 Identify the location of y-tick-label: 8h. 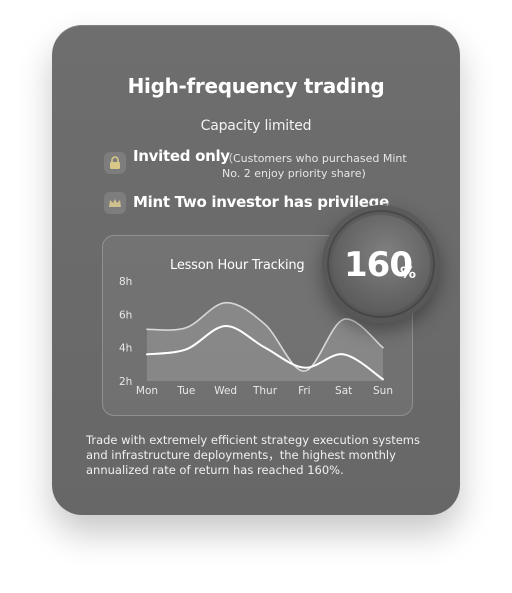
(125, 282).